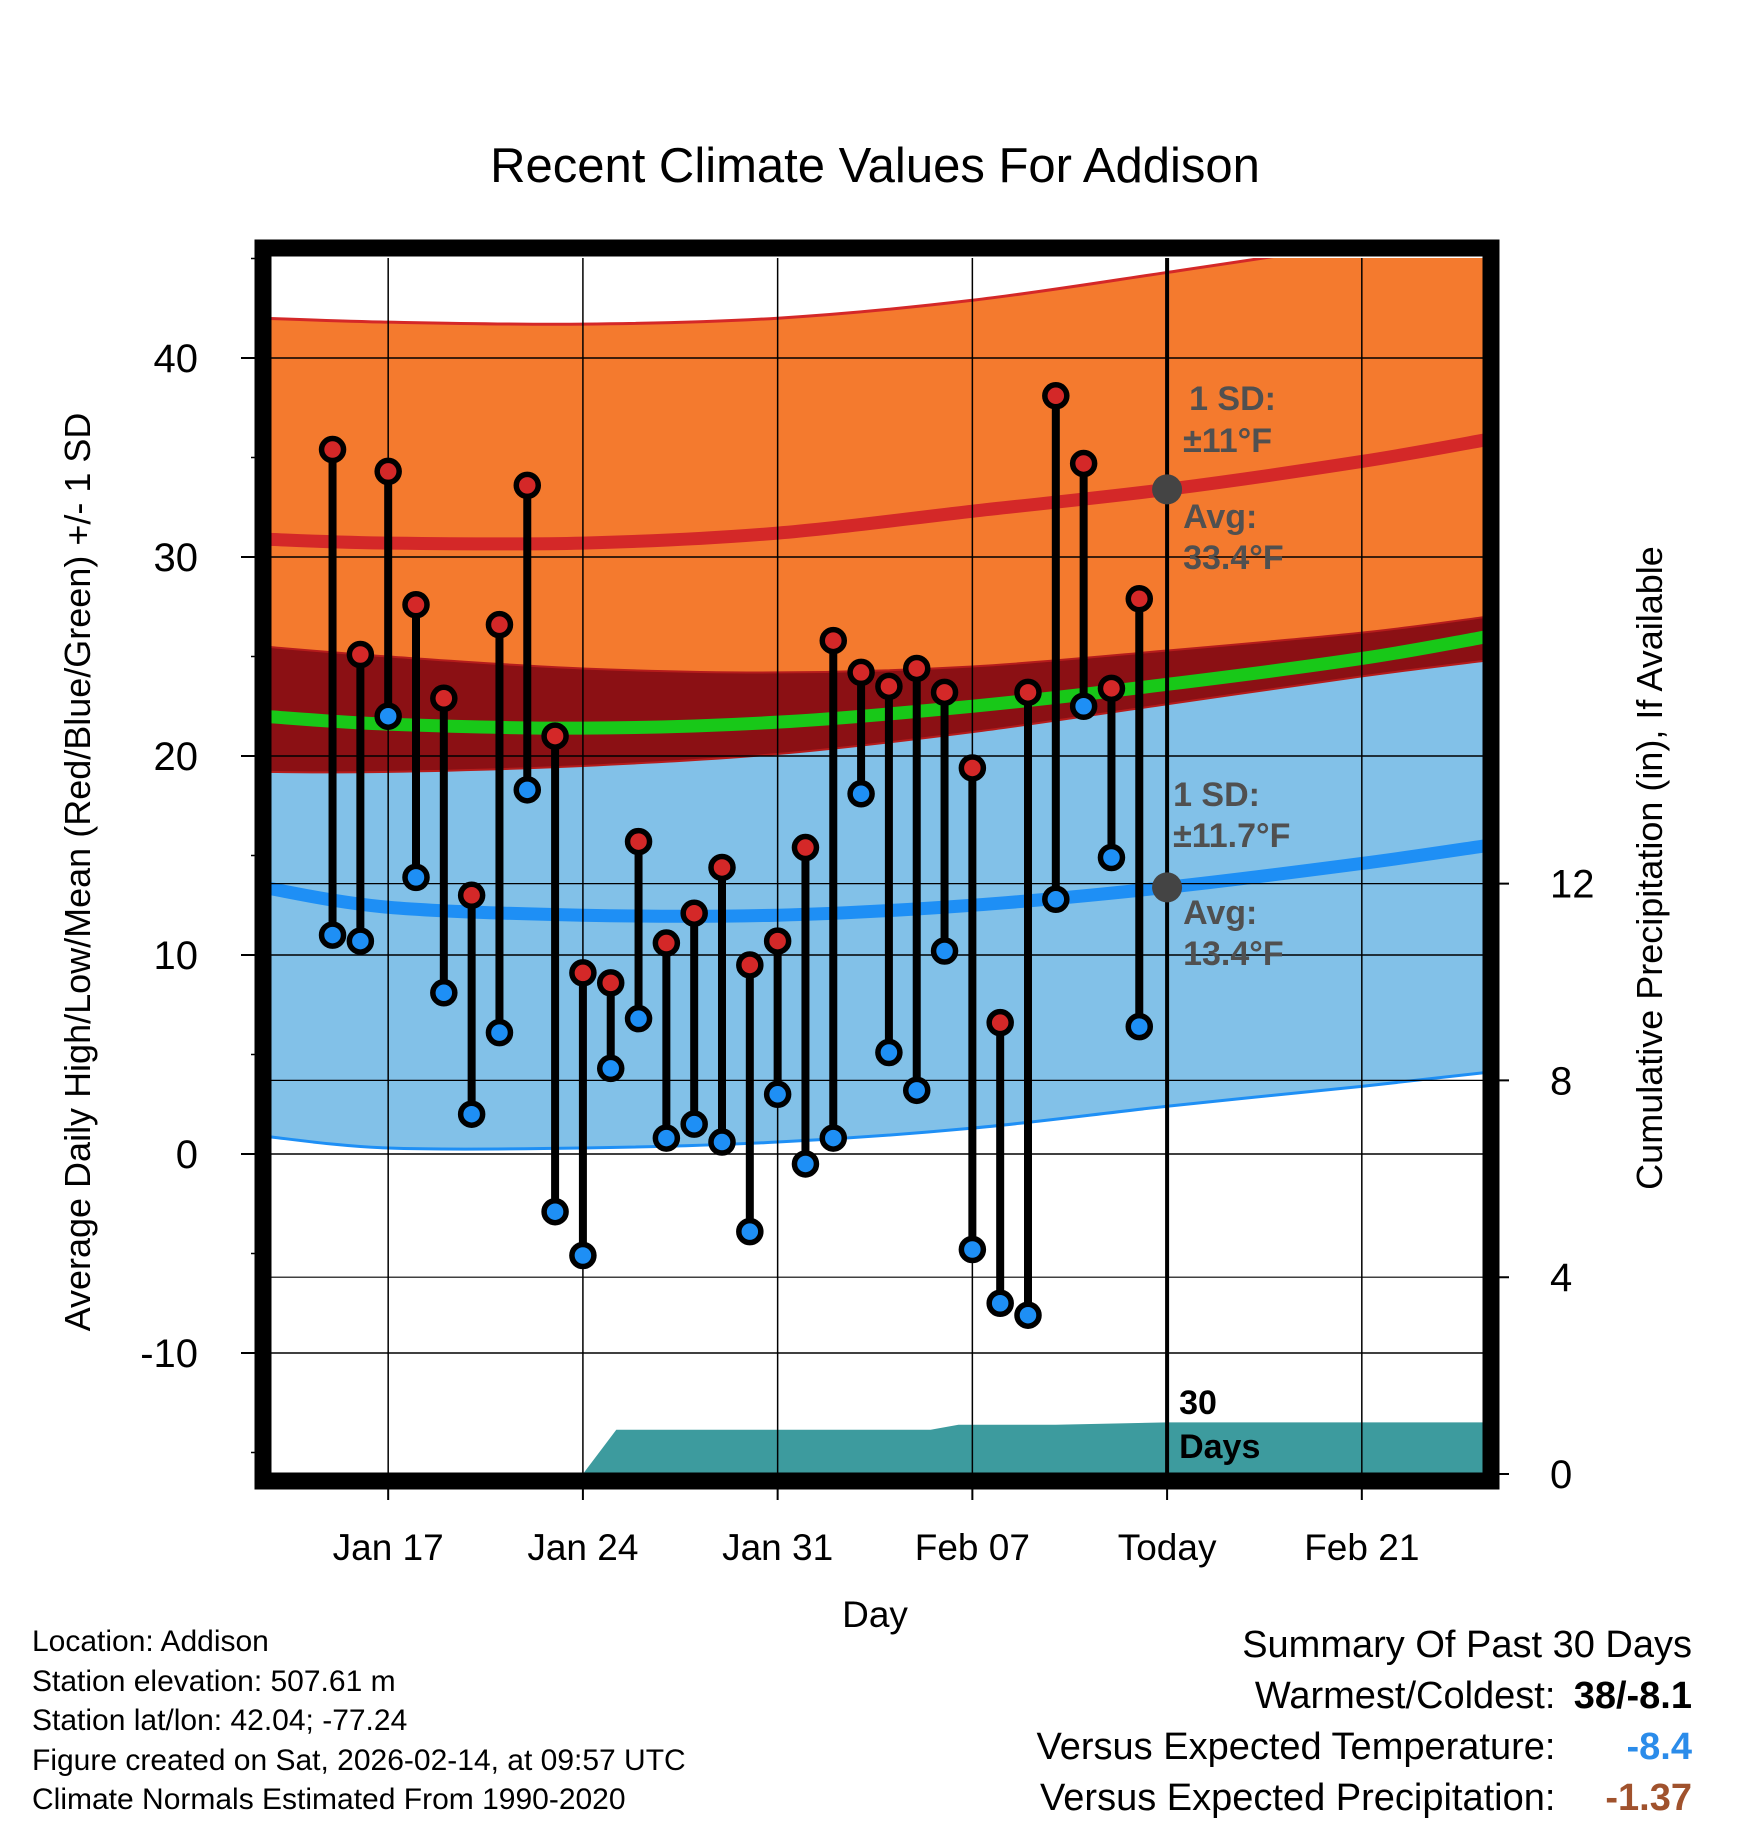 Image resolution: width=1748 pixels, height=1828 pixels. What do you see at coordinates (875, 1448) in the screenshot?
I see `precip-area` at bounding box center [875, 1448].